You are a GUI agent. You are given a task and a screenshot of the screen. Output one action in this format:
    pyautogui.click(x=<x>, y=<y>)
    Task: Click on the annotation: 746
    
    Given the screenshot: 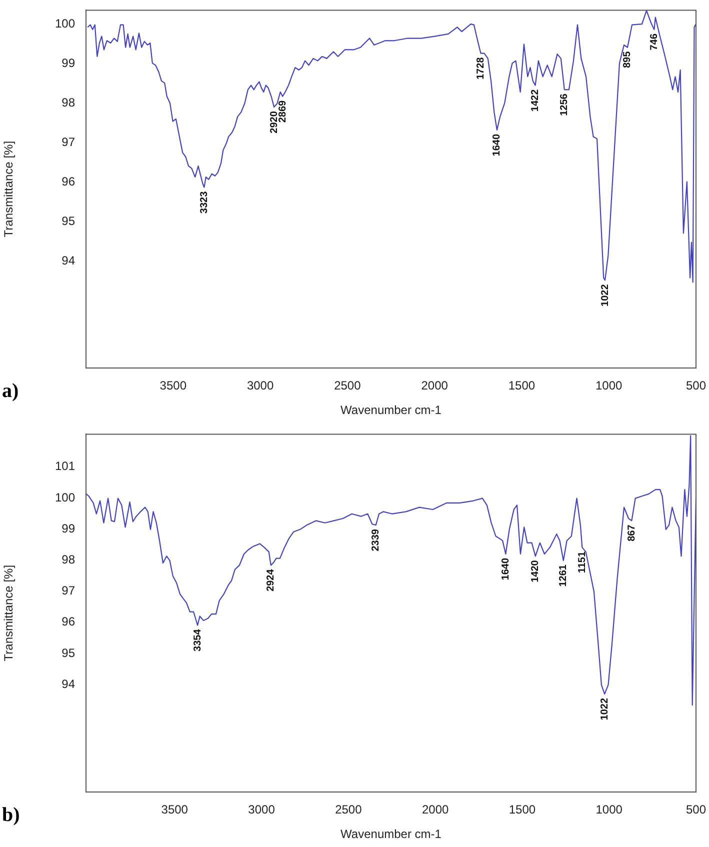 What is the action you would take?
    pyautogui.click(x=654, y=41)
    